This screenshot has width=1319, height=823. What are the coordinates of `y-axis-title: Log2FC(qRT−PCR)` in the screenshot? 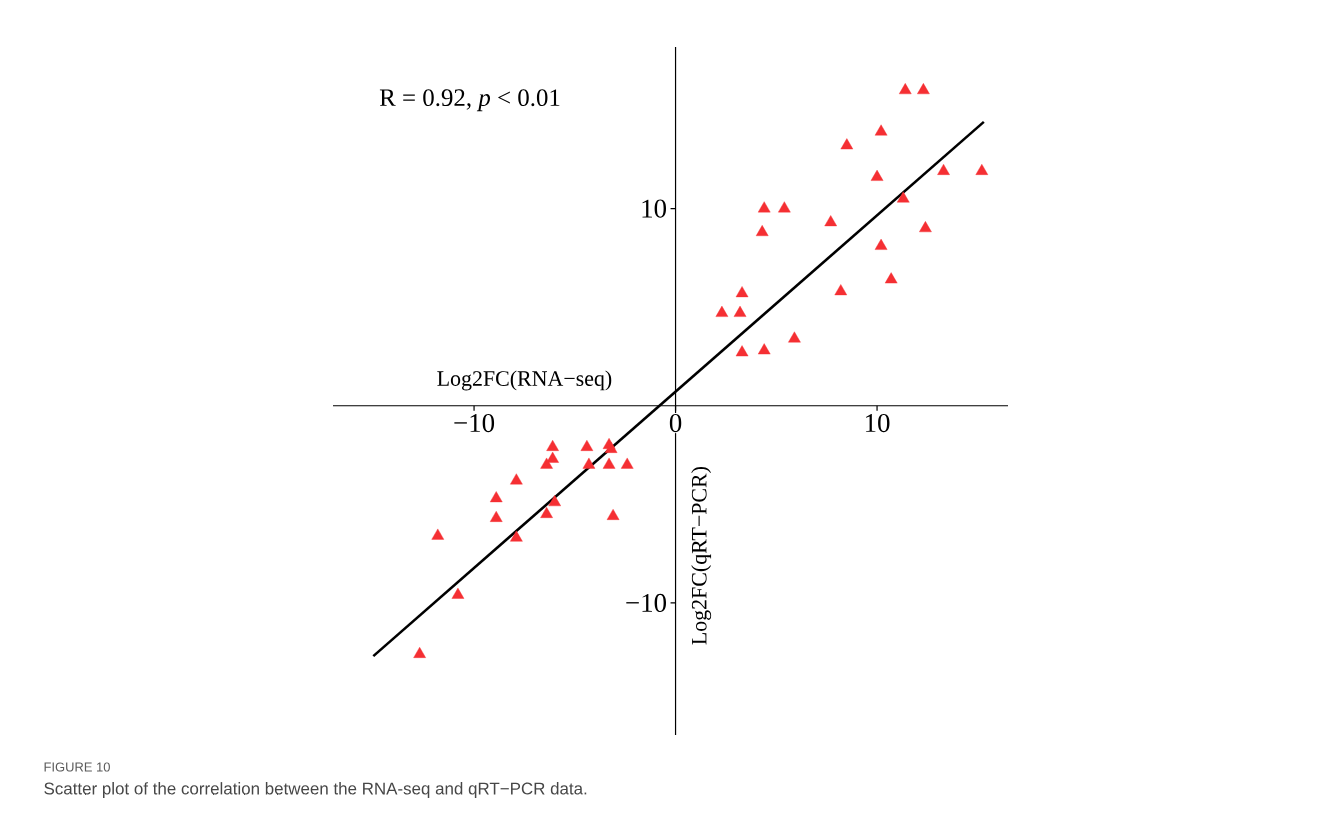 It's located at (701, 556).